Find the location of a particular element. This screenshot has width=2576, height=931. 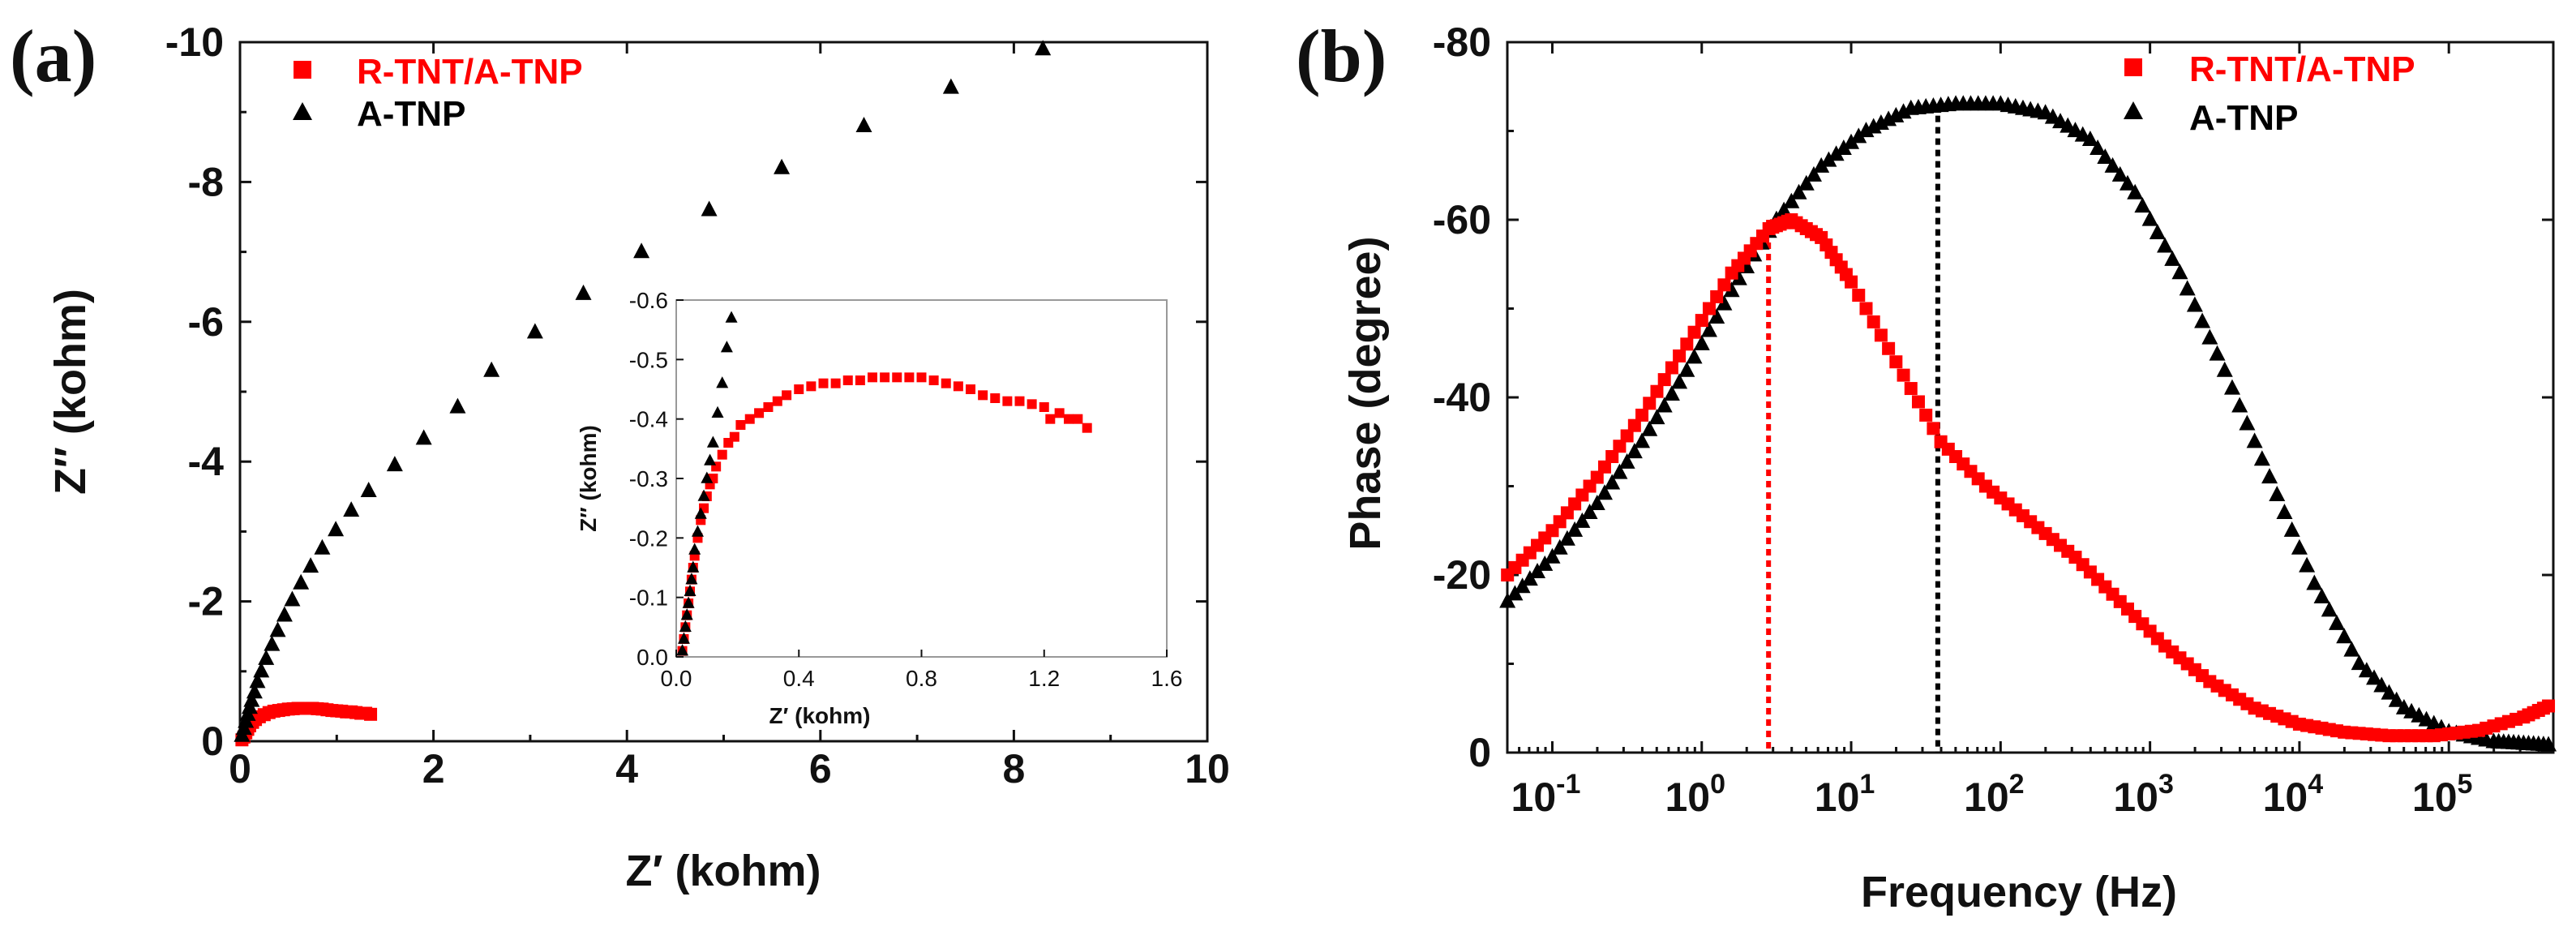

panel-a-x-axis-title: Z′ (kohm) is located at coordinates (723, 871).